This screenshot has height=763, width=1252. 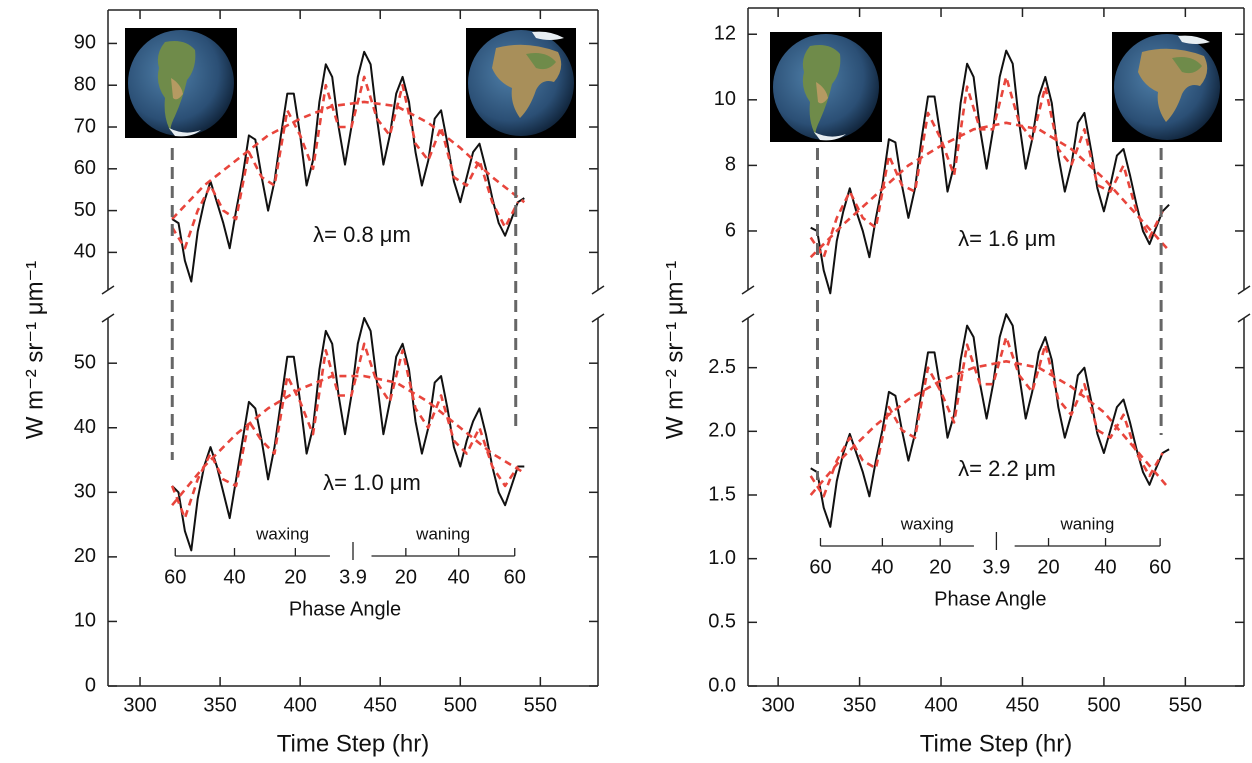 What do you see at coordinates (85, 492) in the screenshot?
I see `y-tick-label: 30` at bounding box center [85, 492].